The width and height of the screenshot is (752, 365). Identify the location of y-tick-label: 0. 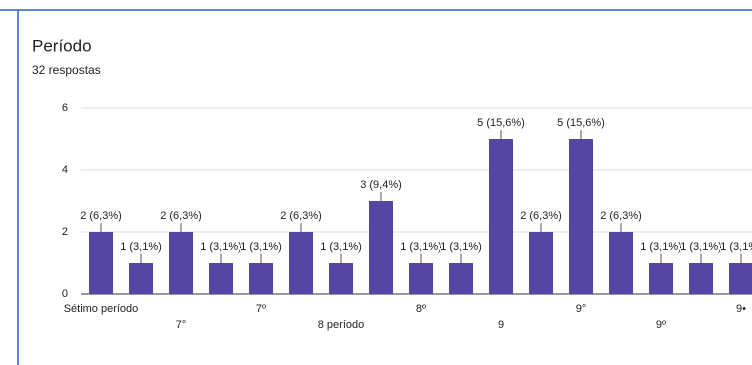
(65, 294).